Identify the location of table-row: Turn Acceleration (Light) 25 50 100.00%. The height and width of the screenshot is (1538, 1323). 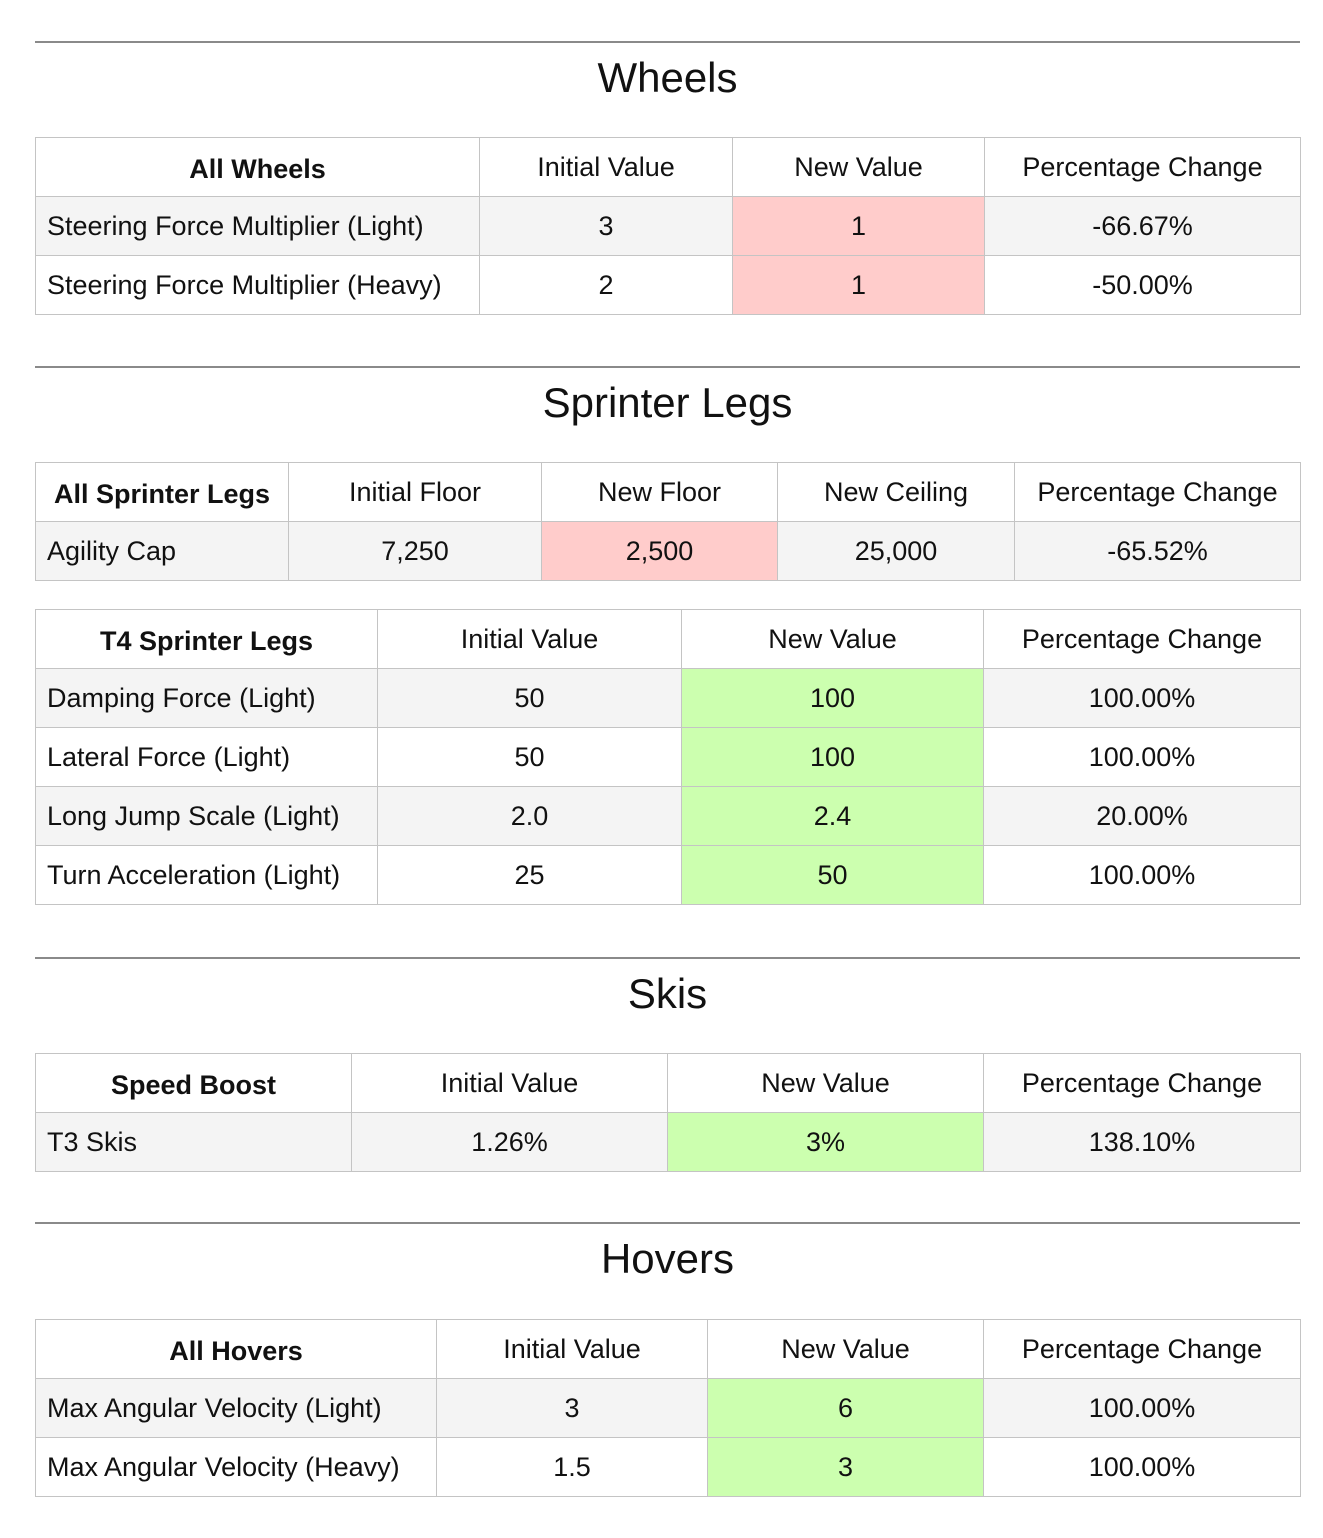
(668, 875).